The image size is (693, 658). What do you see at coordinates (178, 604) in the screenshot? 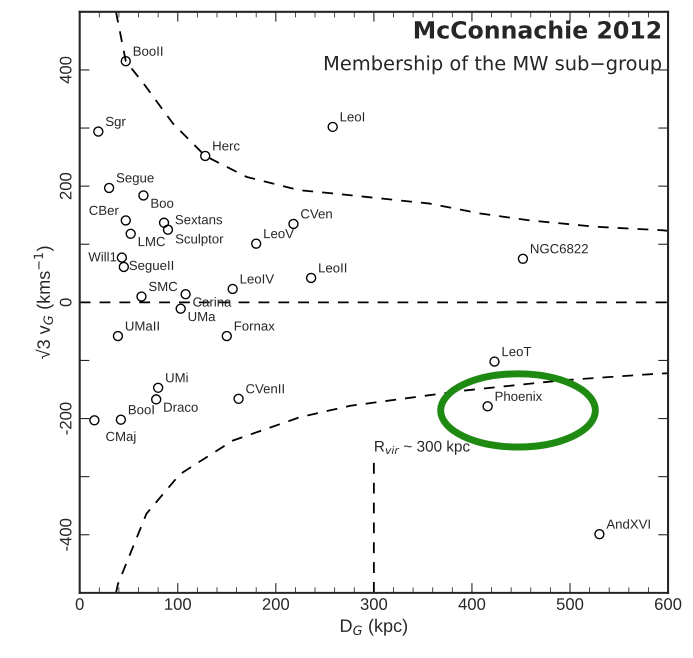
I see `x-tick-label: 100` at bounding box center [178, 604].